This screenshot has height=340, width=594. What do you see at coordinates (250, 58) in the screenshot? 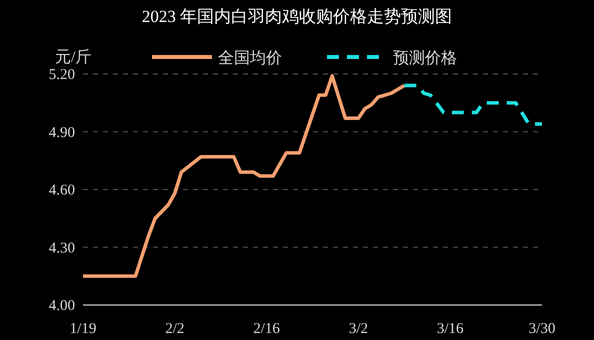
I see `legend-label: 全国均价` at bounding box center [250, 58].